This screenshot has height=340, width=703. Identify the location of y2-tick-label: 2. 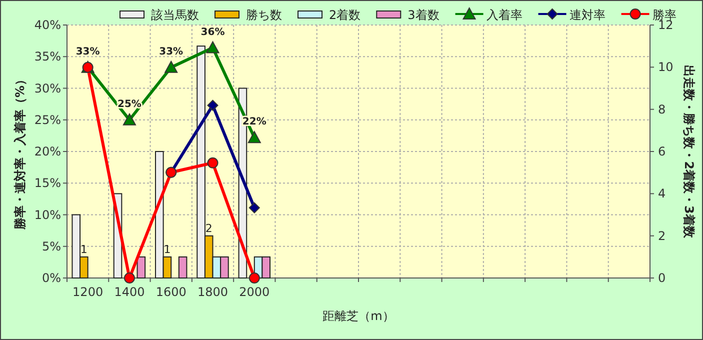
(662, 235).